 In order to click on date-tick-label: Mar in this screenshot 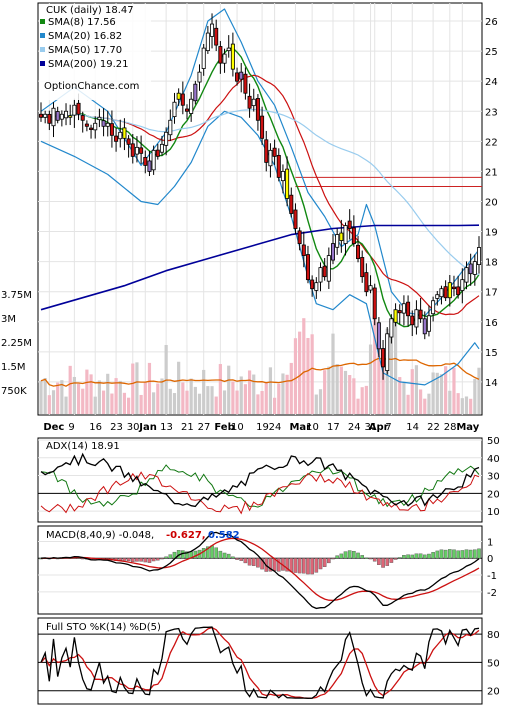, I will do `click(300, 427)`.